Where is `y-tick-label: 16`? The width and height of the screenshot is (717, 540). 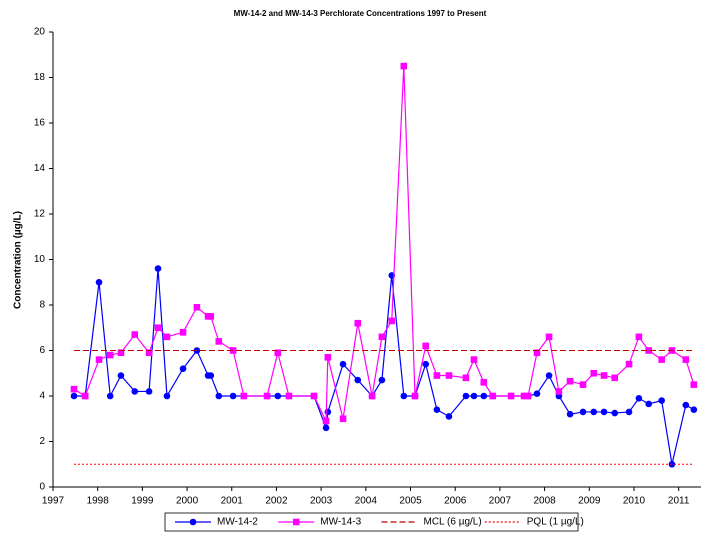 y-tick-label: 16 is located at coordinates (40, 123).